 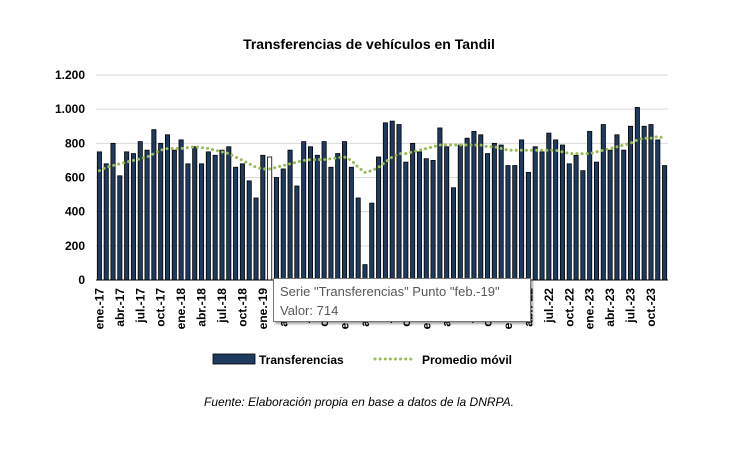 What do you see at coordinates (120, 307) in the screenshot?
I see `x-tick-label: abr.-17` at bounding box center [120, 307].